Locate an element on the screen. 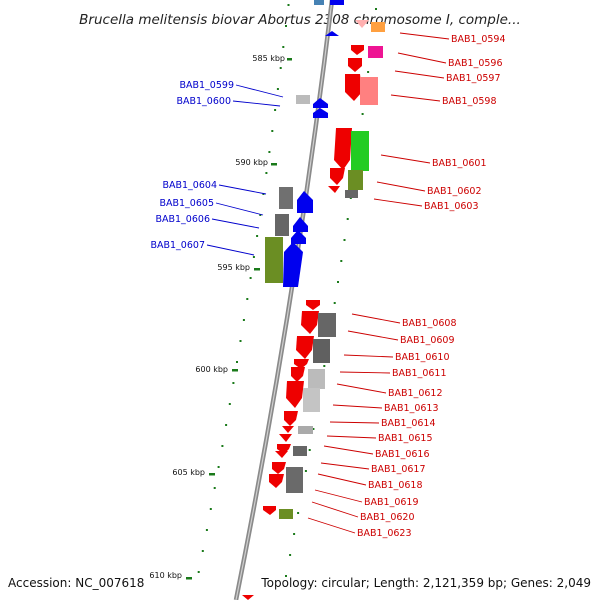 The height and width of the screenshot is (600, 600). gene-label-0617: BAB1_0617 is located at coordinates (398, 469).